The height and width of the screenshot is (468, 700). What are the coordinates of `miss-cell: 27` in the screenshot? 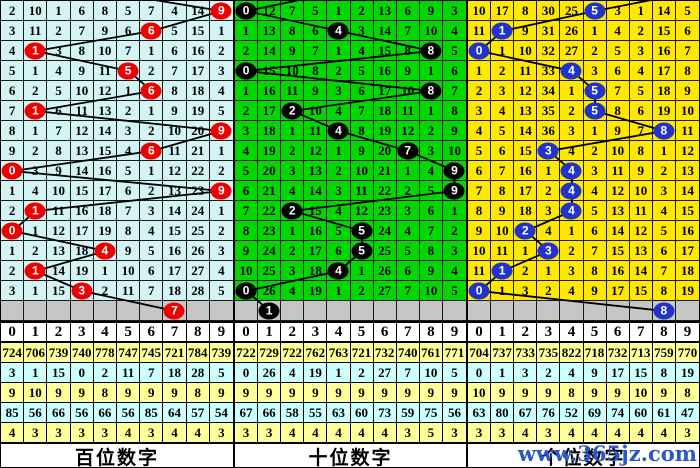 It's located at (385, 291).